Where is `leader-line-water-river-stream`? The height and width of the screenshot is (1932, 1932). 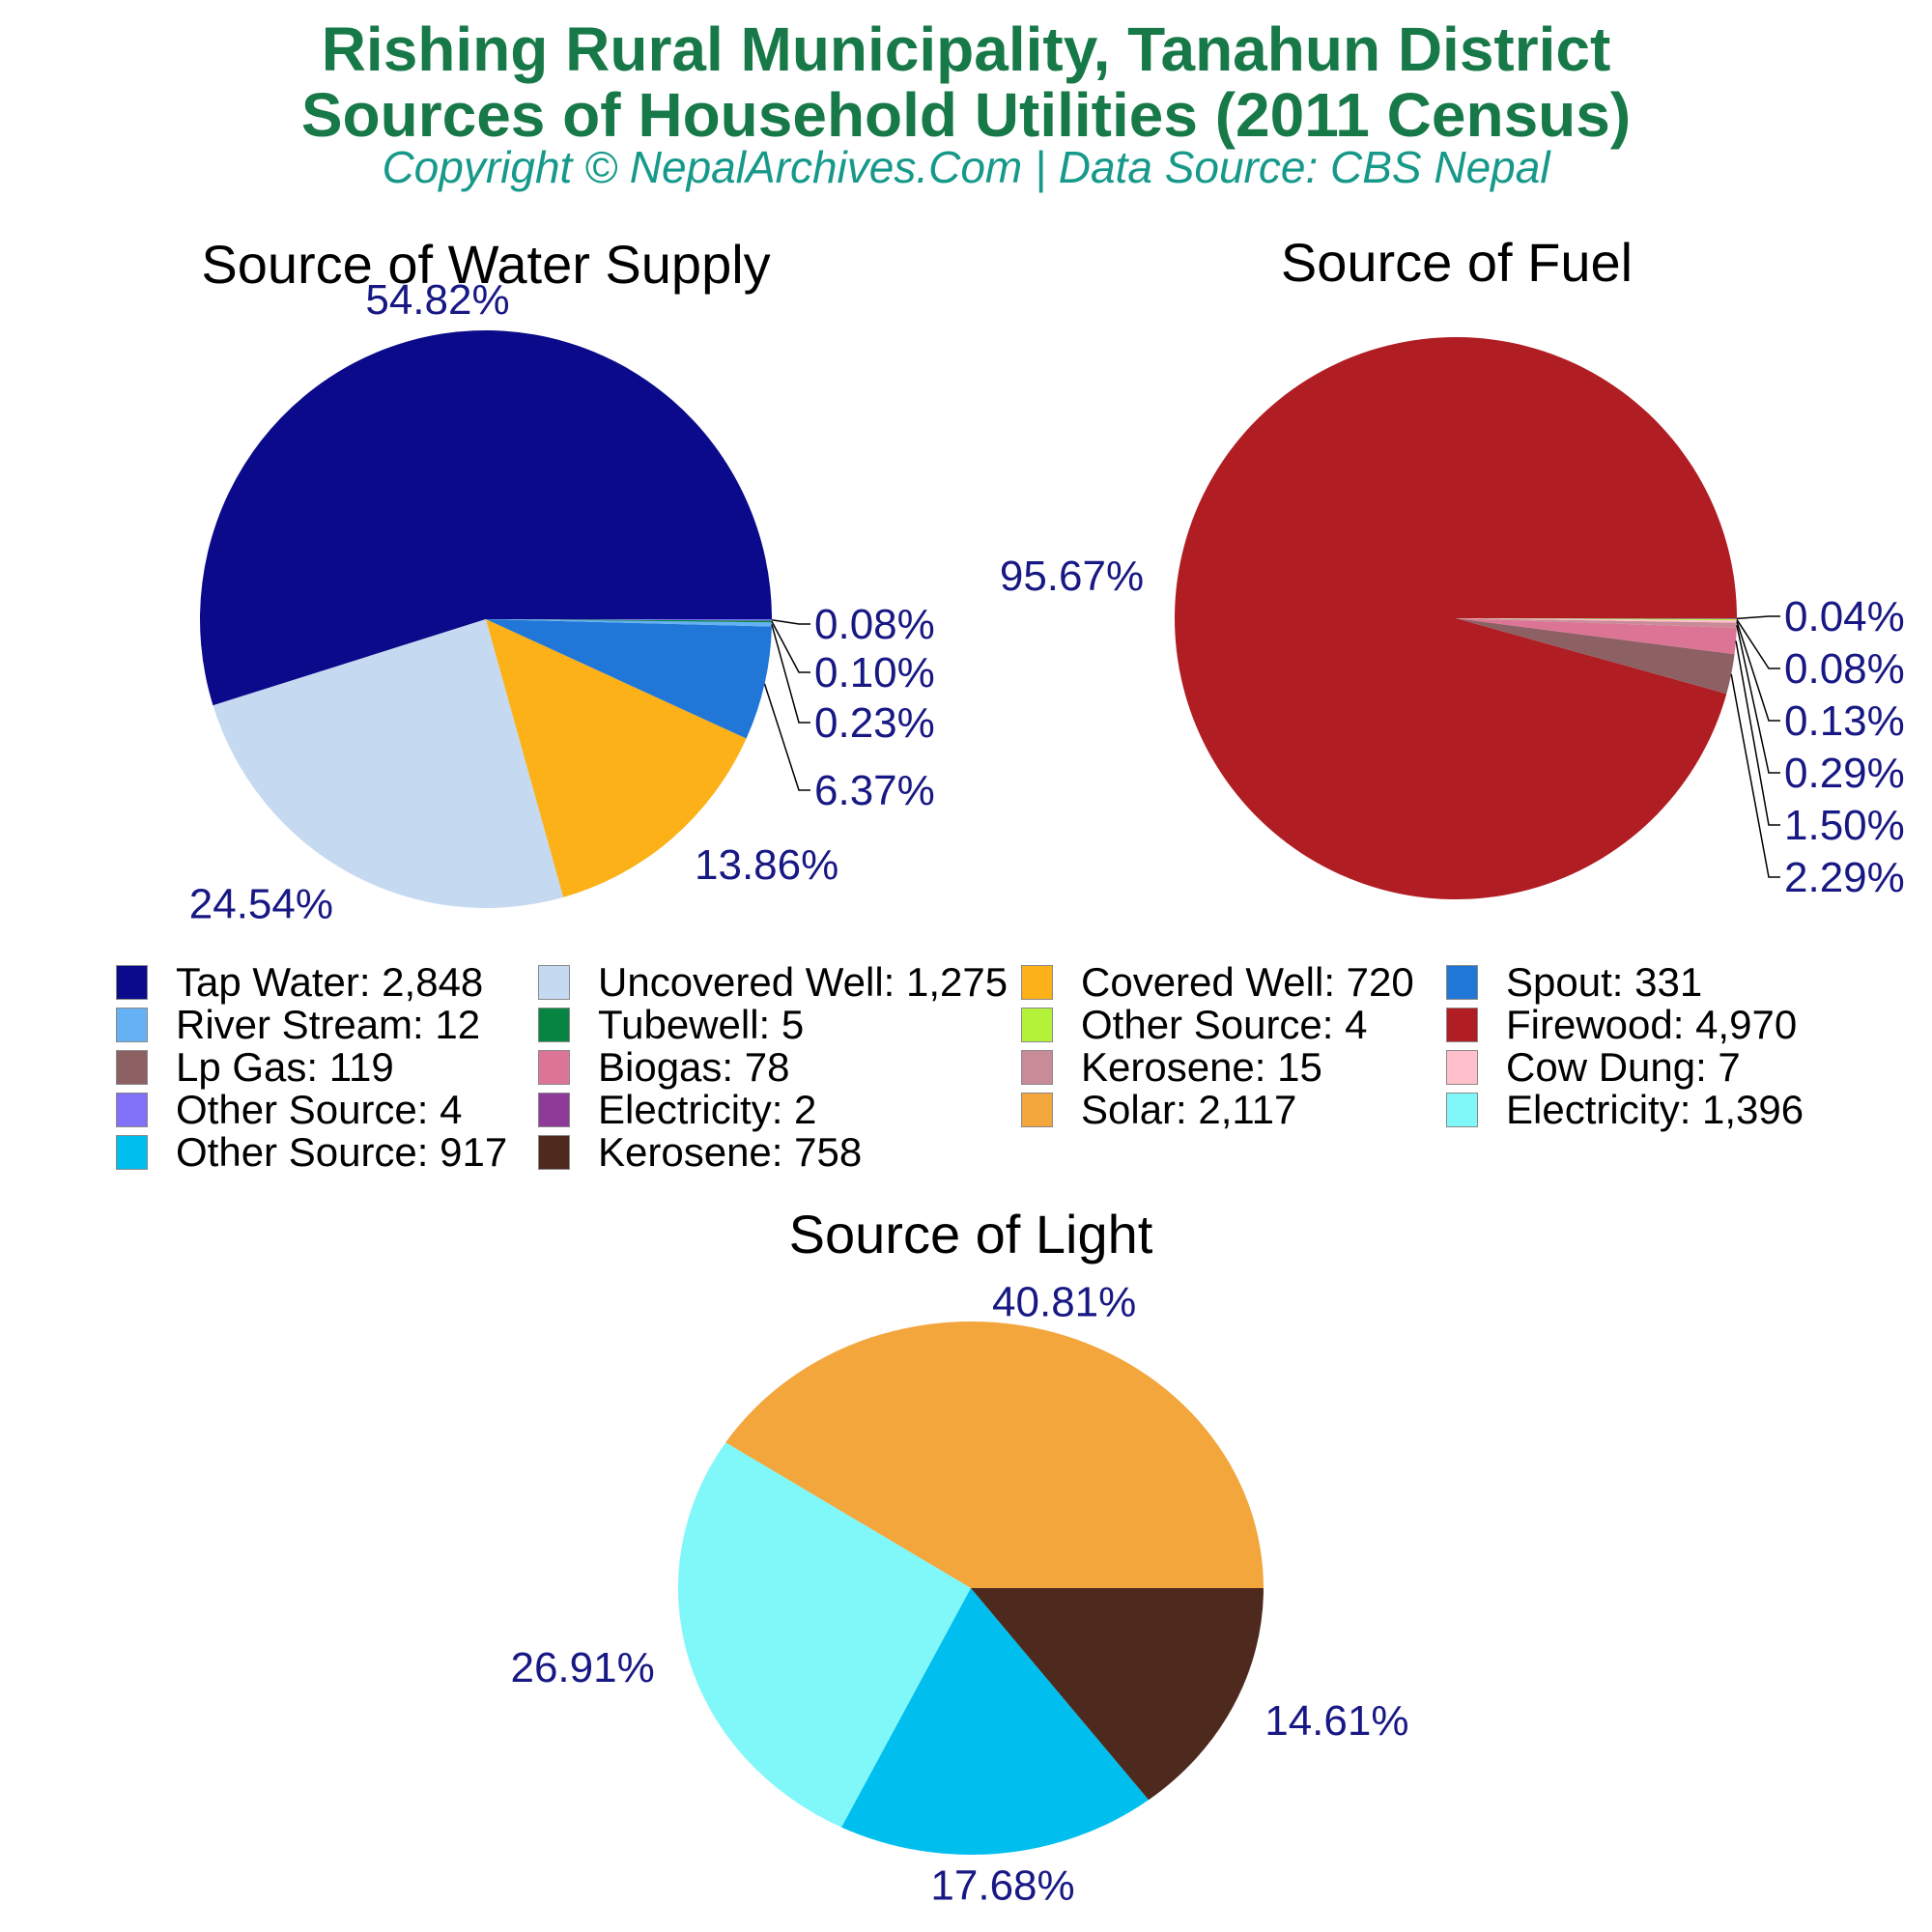 leader-line-water-river-stream is located at coordinates (790, 674).